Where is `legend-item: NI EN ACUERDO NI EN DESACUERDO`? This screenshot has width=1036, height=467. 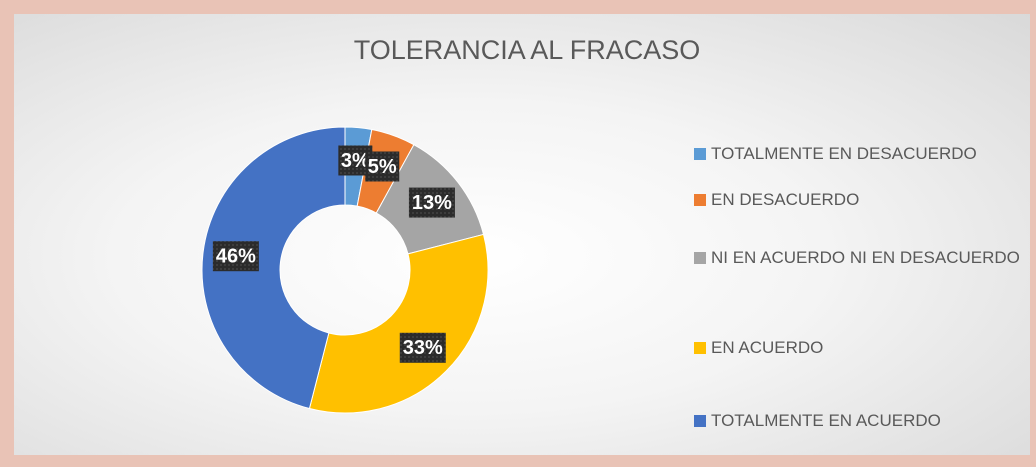 legend-item: NI EN ACUERDO NI EN DESACUERDO is located at coordinates (859, 257).